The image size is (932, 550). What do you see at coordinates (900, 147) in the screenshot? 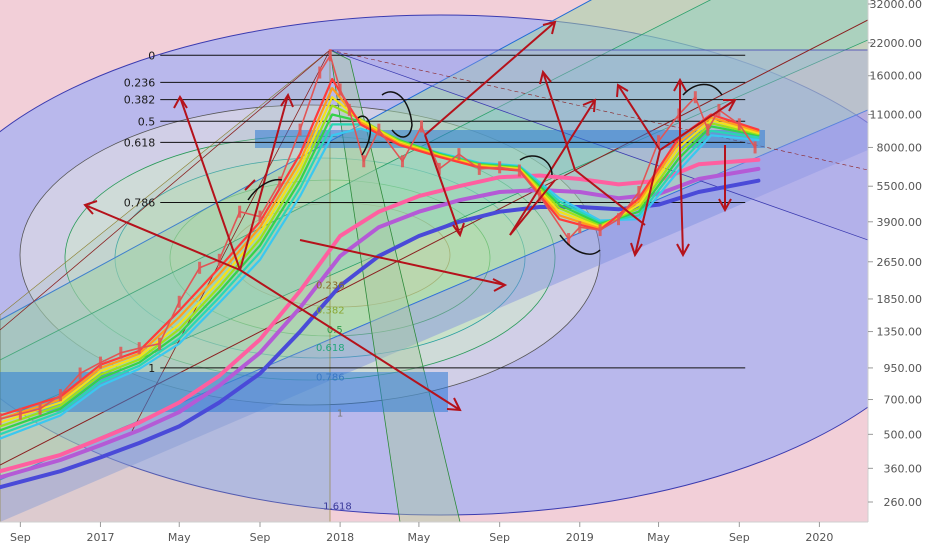
I see `y-tick-label: 8000.00` at bounding box center [900, 147].